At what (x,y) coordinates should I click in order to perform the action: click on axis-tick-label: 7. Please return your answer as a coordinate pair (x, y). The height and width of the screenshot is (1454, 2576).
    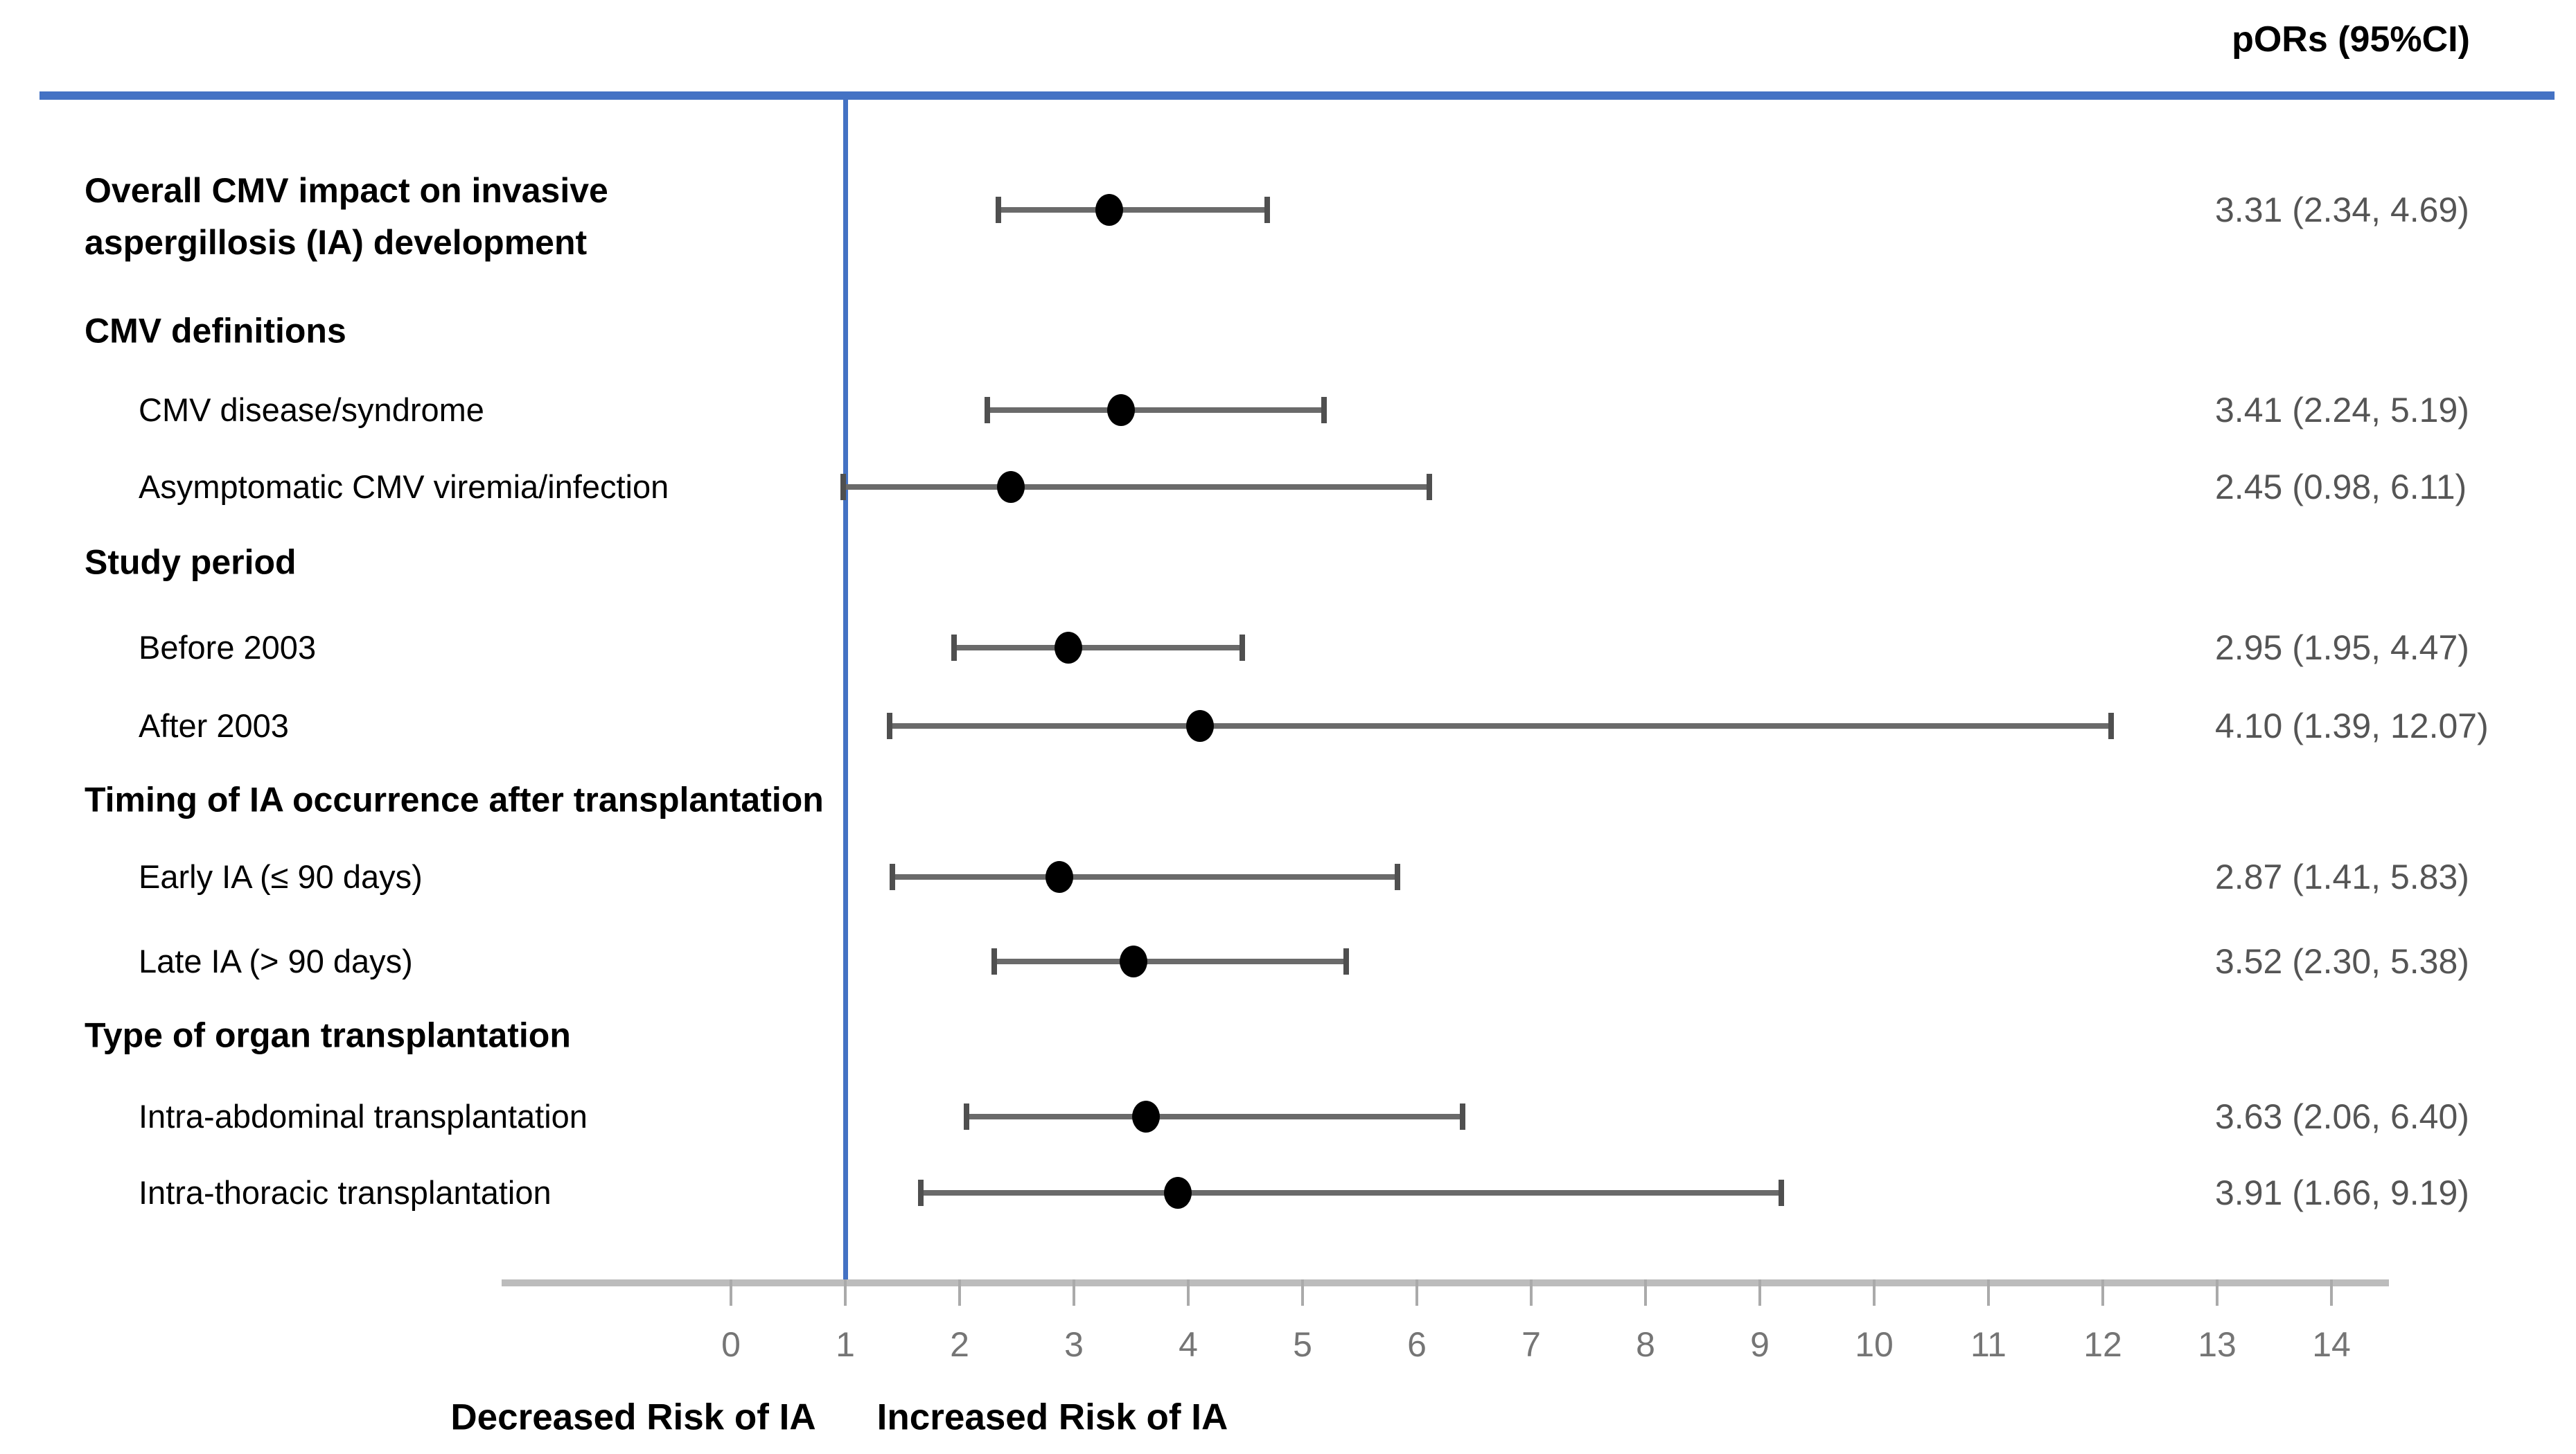
    Looking at the image, I should click on (1531, 1345).